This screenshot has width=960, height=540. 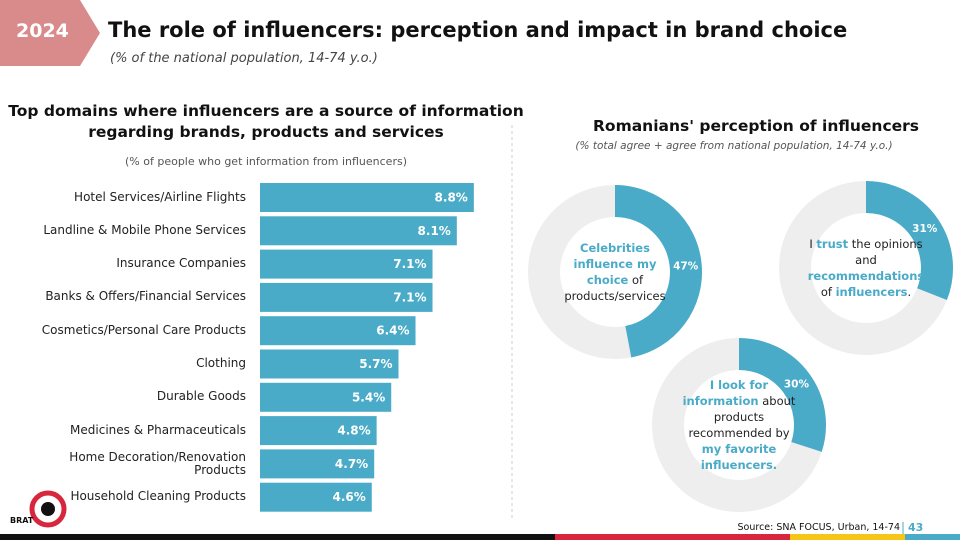 What do you see at coordinates (157, 463) in the screenshot?
I see `category-label: Home Decoration/Renovation Products` at bounding box center [157, 463].